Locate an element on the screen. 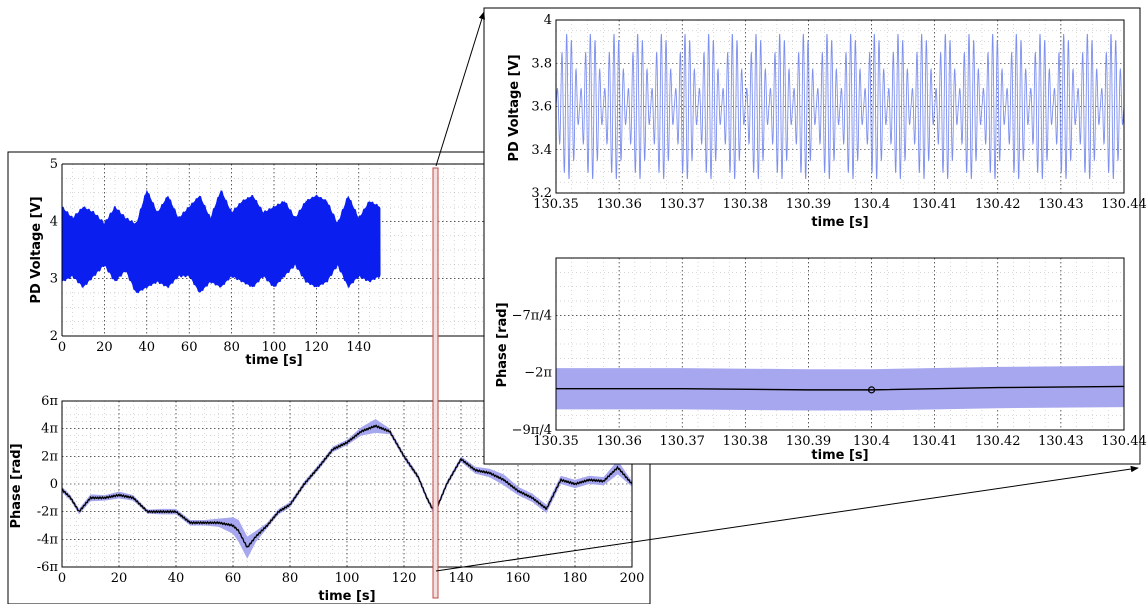 The height and width of the screenshot is (604, 1148). y-tick-label: 3.2 is located at coordinates (541, 193).